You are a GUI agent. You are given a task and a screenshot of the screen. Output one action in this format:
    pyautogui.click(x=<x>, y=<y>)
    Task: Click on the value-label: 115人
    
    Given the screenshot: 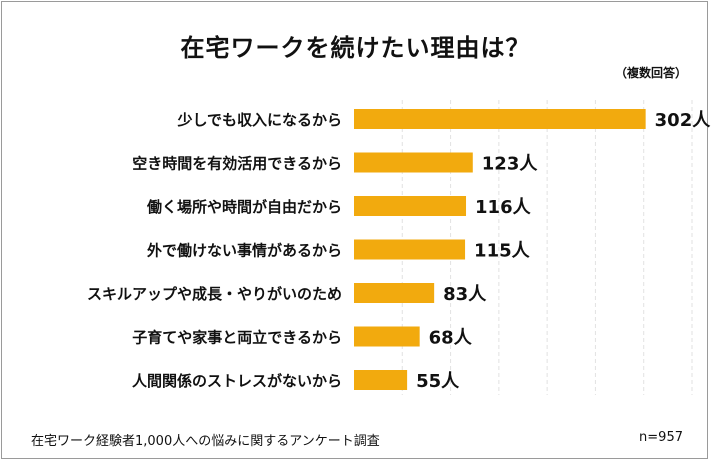 What is the action you would take?
    pyautogui.click(x=502, y=251)
    